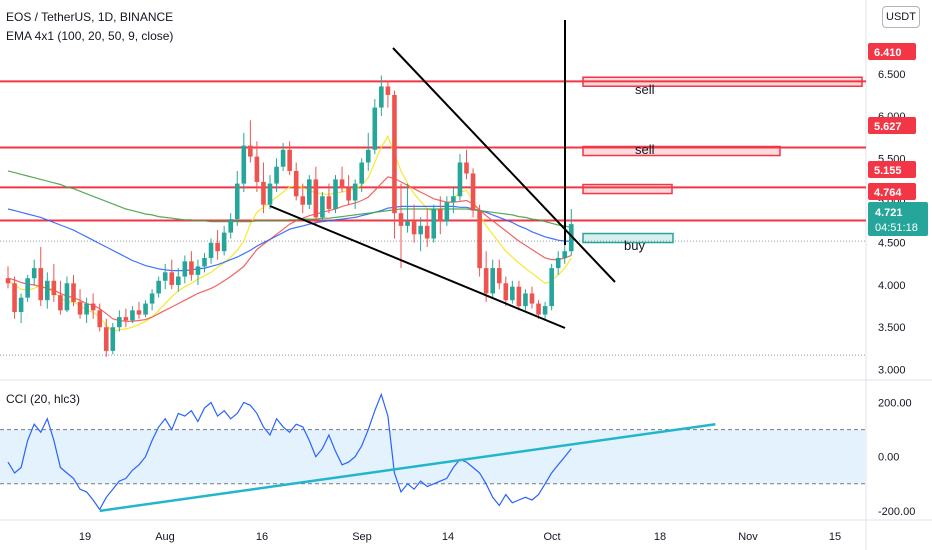 The height and width of the screenshot is (550, 932). What do you see at coordinates (433, 456) in the screenshot?
I see `cci-band-fill` at bounding box center [433, 456].